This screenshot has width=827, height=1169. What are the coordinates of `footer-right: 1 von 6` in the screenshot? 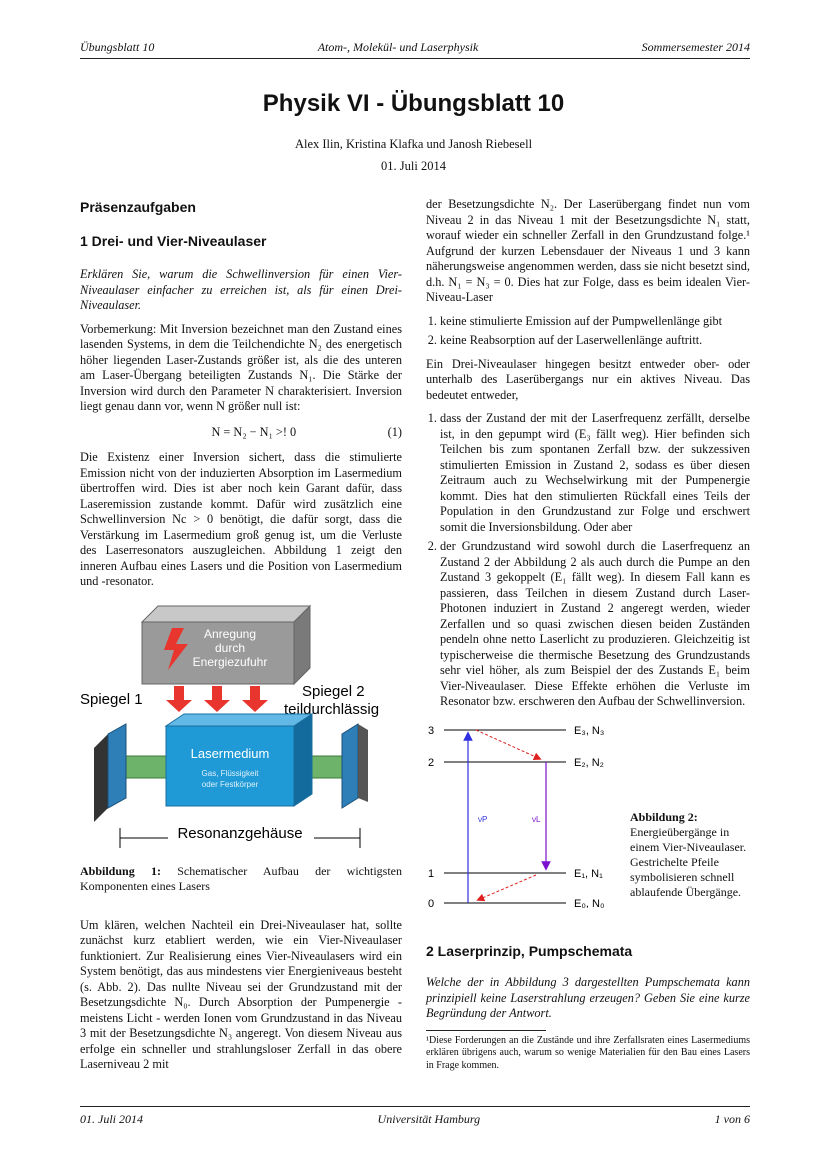 It's located at (732, 1119).